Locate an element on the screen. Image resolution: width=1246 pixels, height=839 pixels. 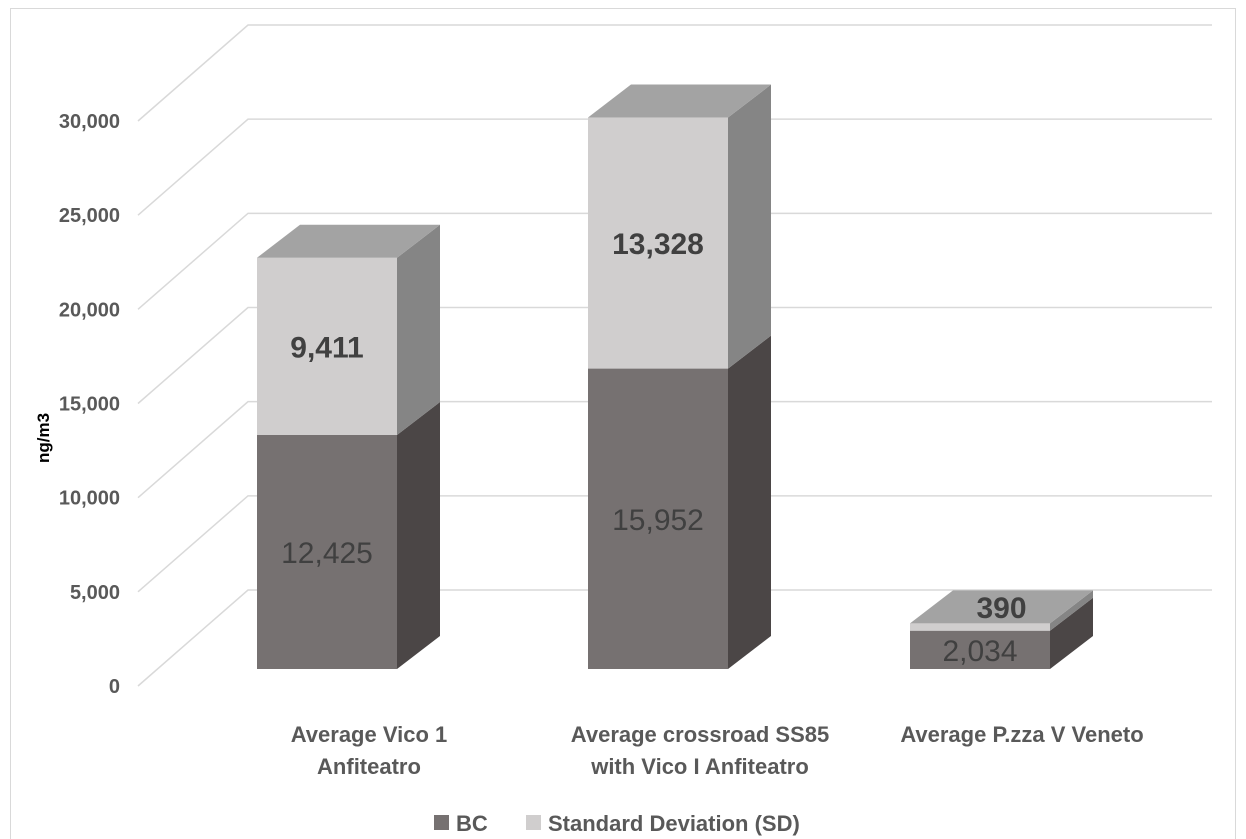
legend: BC Standard Deviation (SD) is located at coordinates (617, 823).